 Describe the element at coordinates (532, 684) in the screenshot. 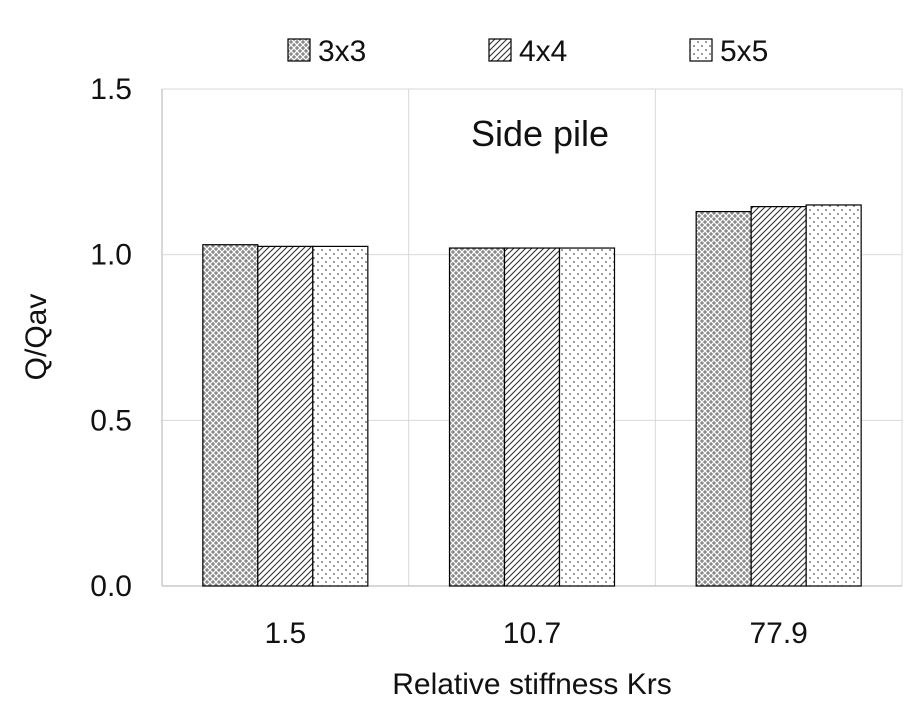

I see `x-axis-title: Relative stiffness Krs` at that location.